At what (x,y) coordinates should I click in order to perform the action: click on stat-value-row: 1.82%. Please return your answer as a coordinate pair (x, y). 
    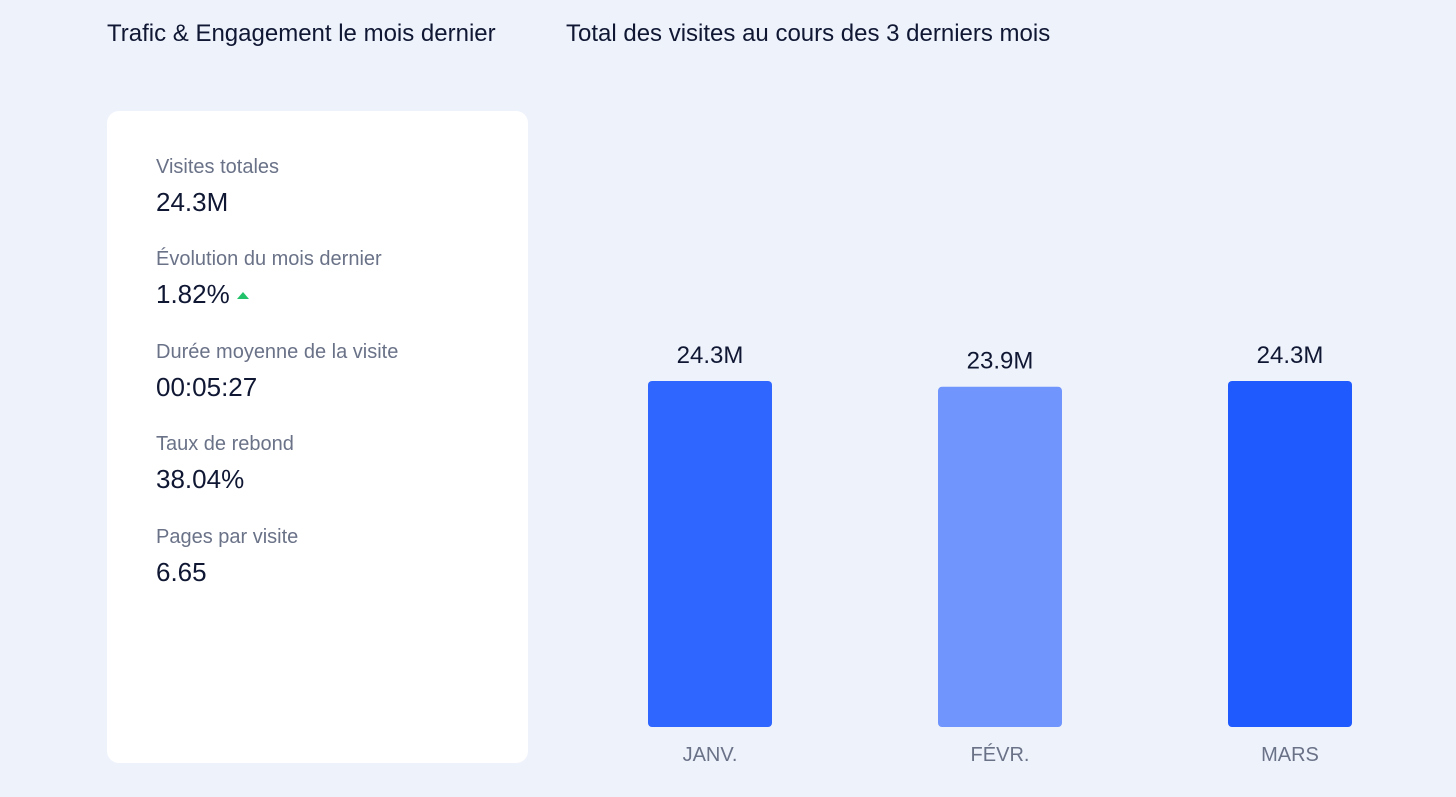
    Looking at the image, I should click on (269, 294).